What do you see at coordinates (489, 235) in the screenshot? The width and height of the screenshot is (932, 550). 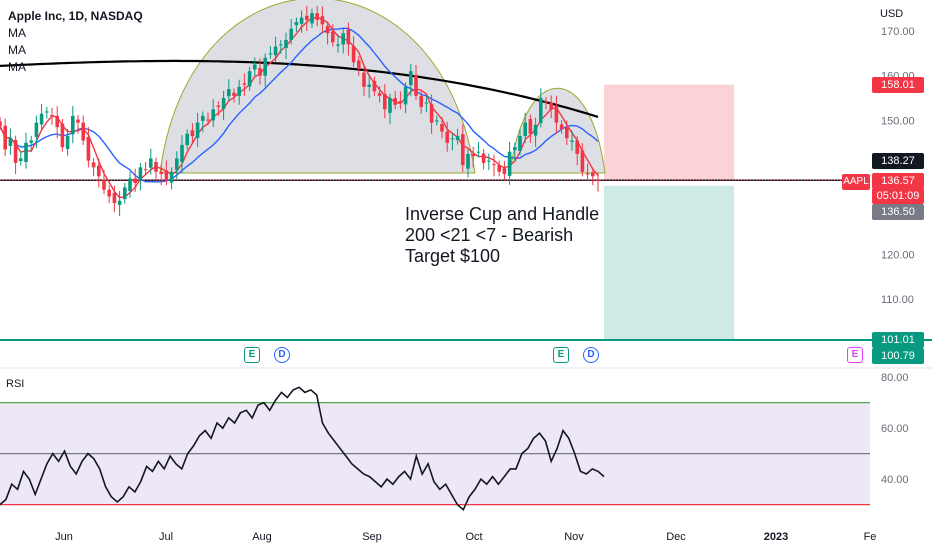 I see `annotation-line-2: 200 <21 <7 - Bearish` at bounding box center [489, 235].